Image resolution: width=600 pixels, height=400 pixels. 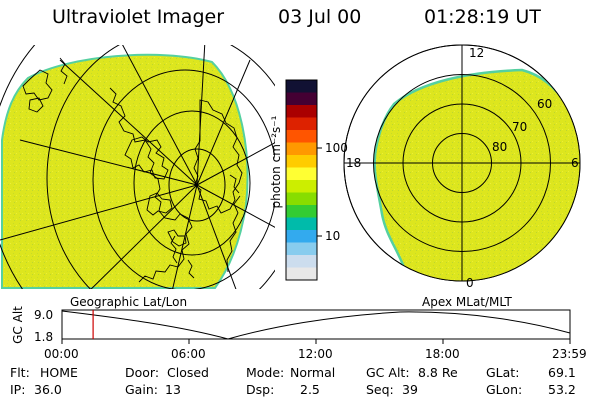 I want to click on strip-x-tick-3: 18:00, so click(x=442, y=354).